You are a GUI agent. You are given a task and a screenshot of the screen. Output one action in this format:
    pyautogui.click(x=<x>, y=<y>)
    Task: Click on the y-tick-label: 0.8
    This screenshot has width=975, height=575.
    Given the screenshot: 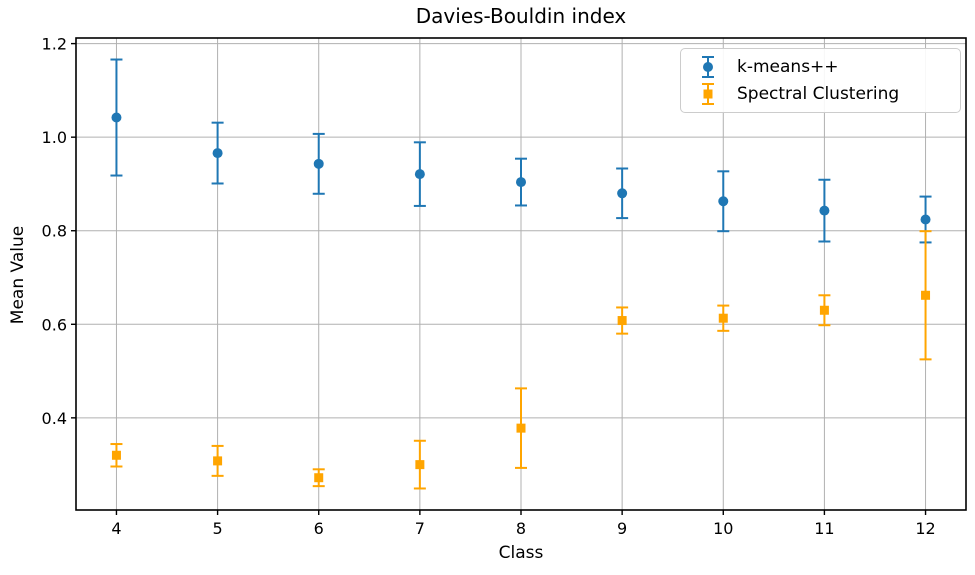 What is the action you would take?
    pyautogui.click(x=54, y=231)
    